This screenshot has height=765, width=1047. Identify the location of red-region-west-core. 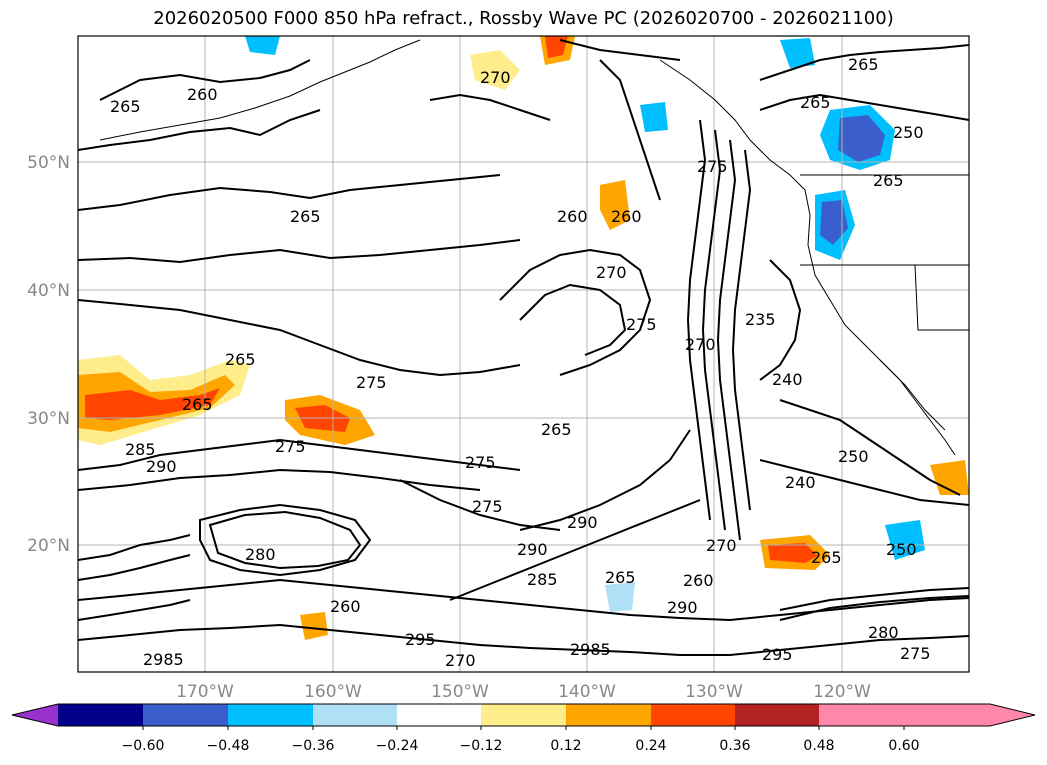
(152, 404).